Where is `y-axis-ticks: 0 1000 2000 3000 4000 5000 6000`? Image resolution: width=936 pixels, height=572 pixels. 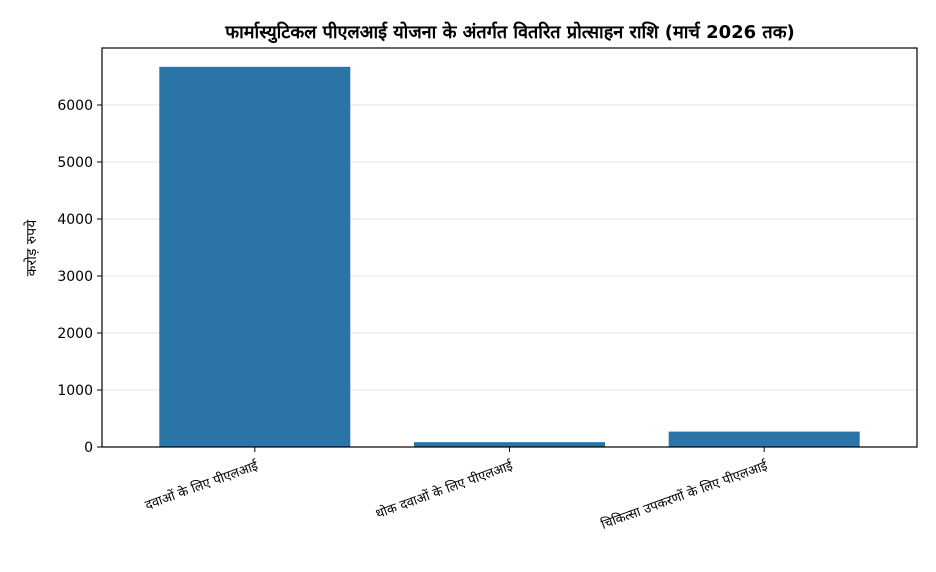
y-axis-ticks: 0 1000 2000 3000 4000 5000 6000 is located at coordinates (79, 277).